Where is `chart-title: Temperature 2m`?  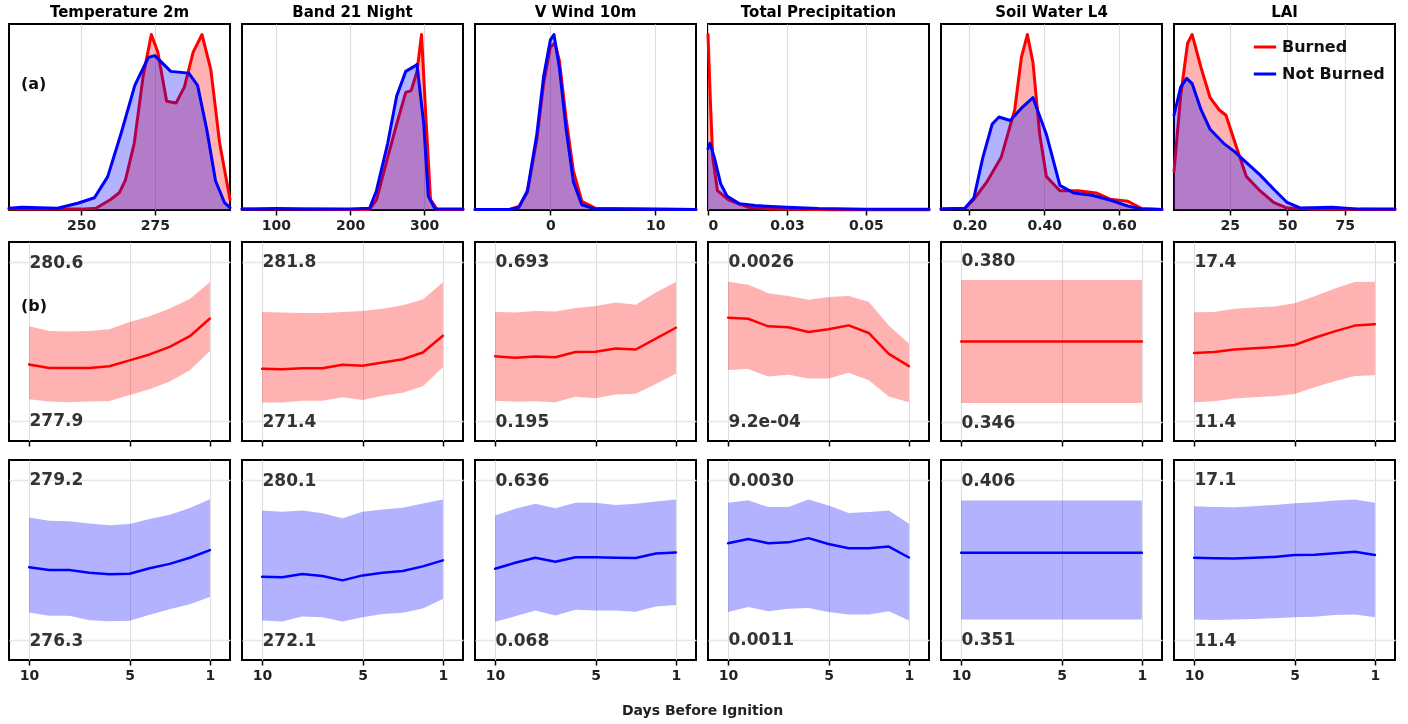 chart-title: Temperature 2m is located at coordinates (119, 12).